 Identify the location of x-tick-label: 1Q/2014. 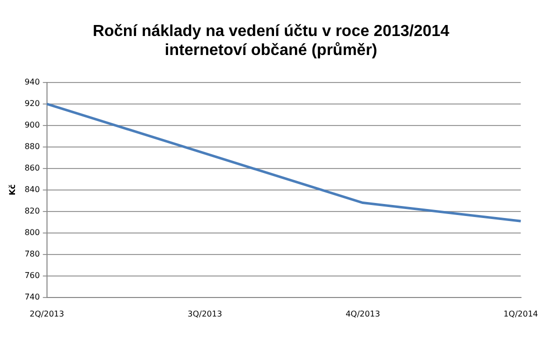
(521, 313).